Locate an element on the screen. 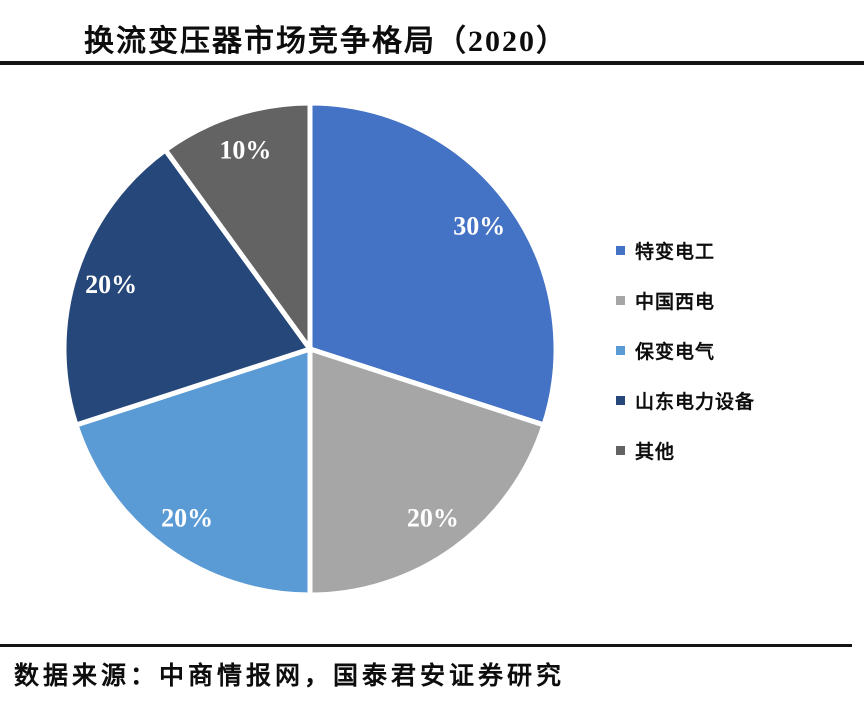  pie-slice-label-0: 30% is located at coordinates (479, 226).